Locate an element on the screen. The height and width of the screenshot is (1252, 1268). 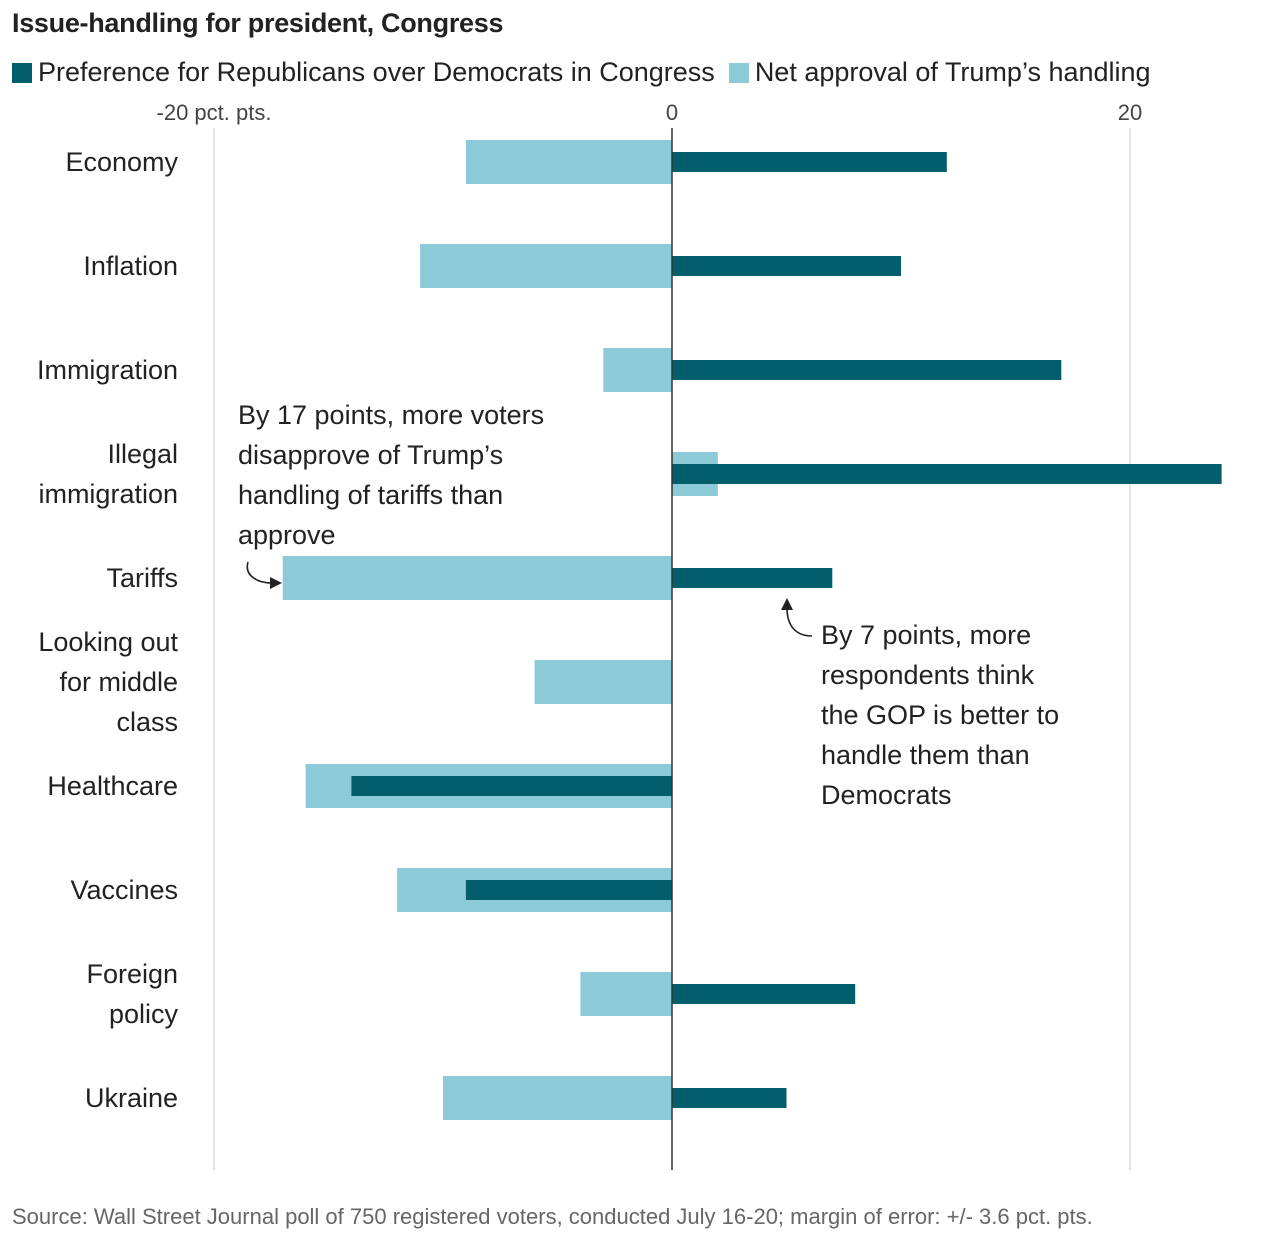
annotation-arrow is located at coordinates (799, 622).